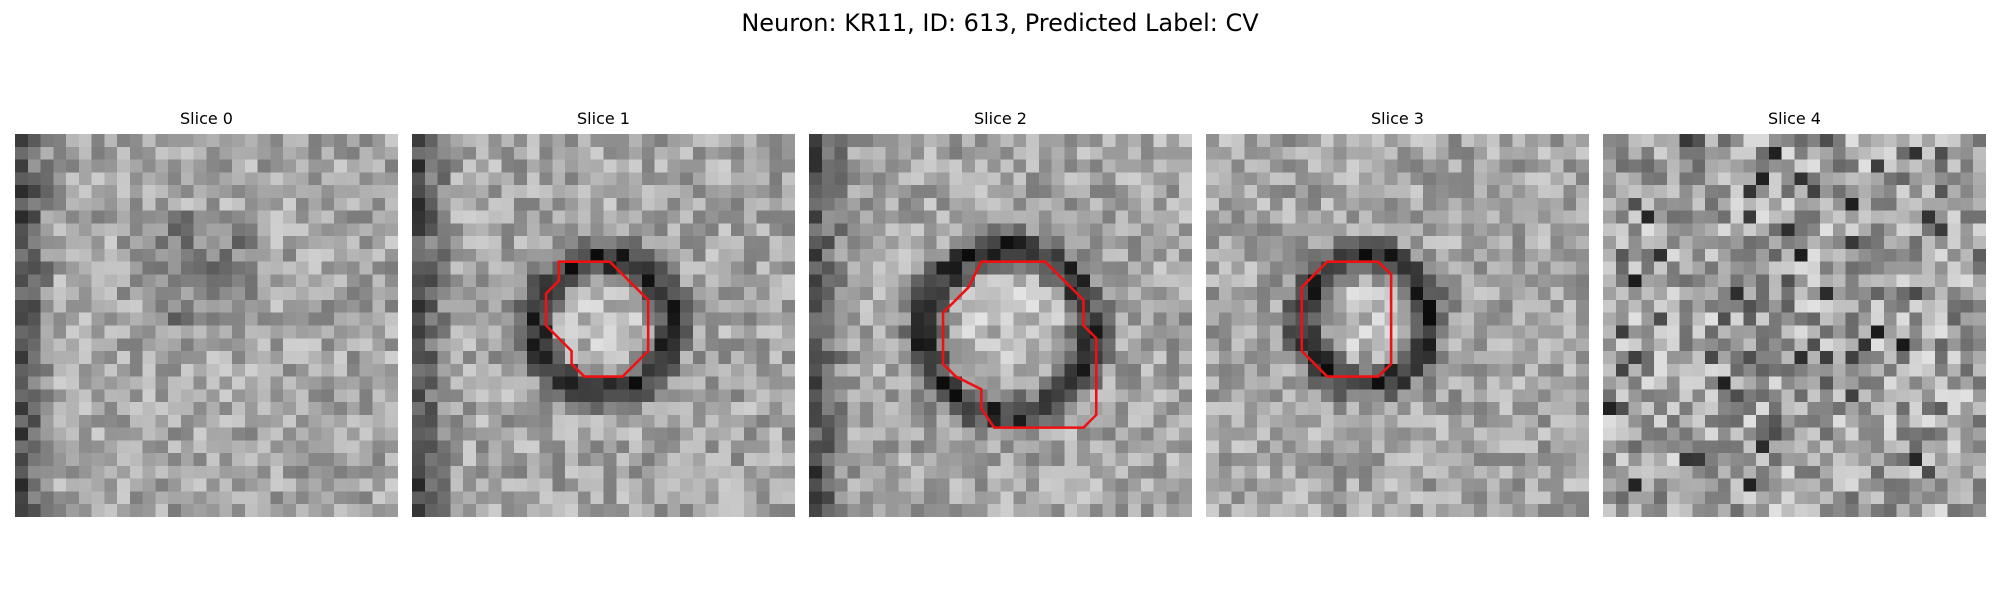 The height and width of the screenshot is (600, 2000). I want to click on slice-title: Slice 2, so click(1000, 118).